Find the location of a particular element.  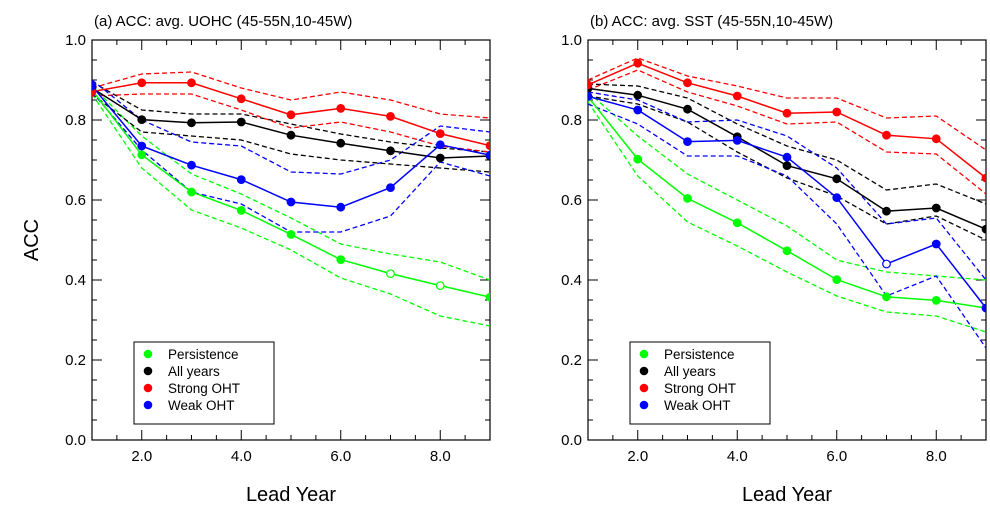

persistence-upper-bound is located at coordinates (787, 186).